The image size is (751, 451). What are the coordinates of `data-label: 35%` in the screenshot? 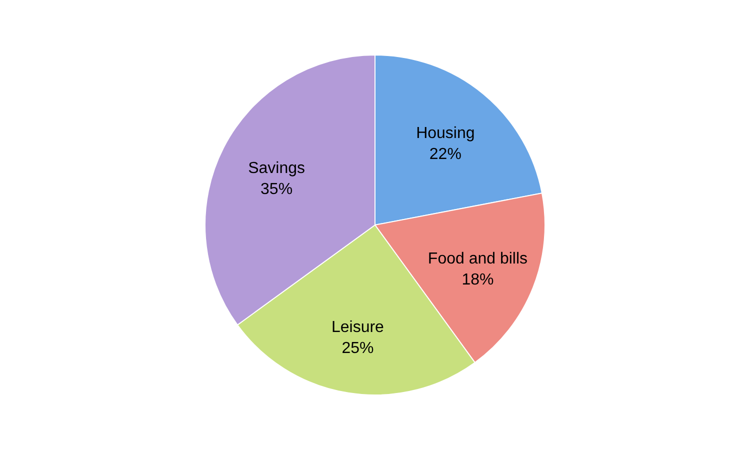 It's located at (276, 189).